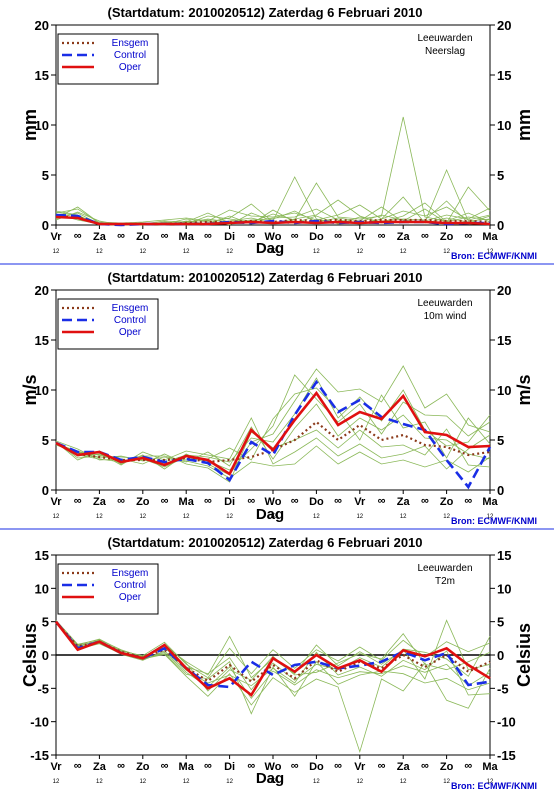 This screenshot has height=795, width=554. I want to click on series-line-control, so click(273, 434).